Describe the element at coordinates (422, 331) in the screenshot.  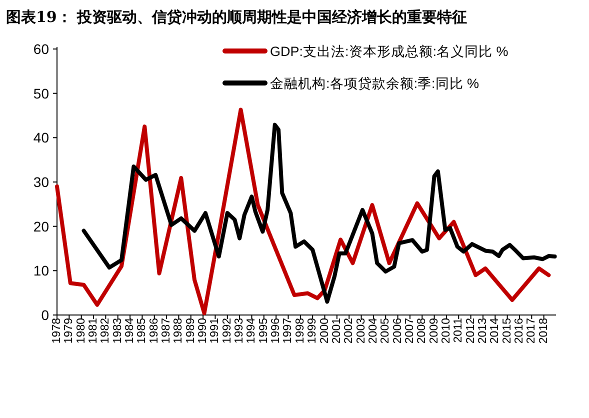
I see `x-tick-label: 2008` at that location.